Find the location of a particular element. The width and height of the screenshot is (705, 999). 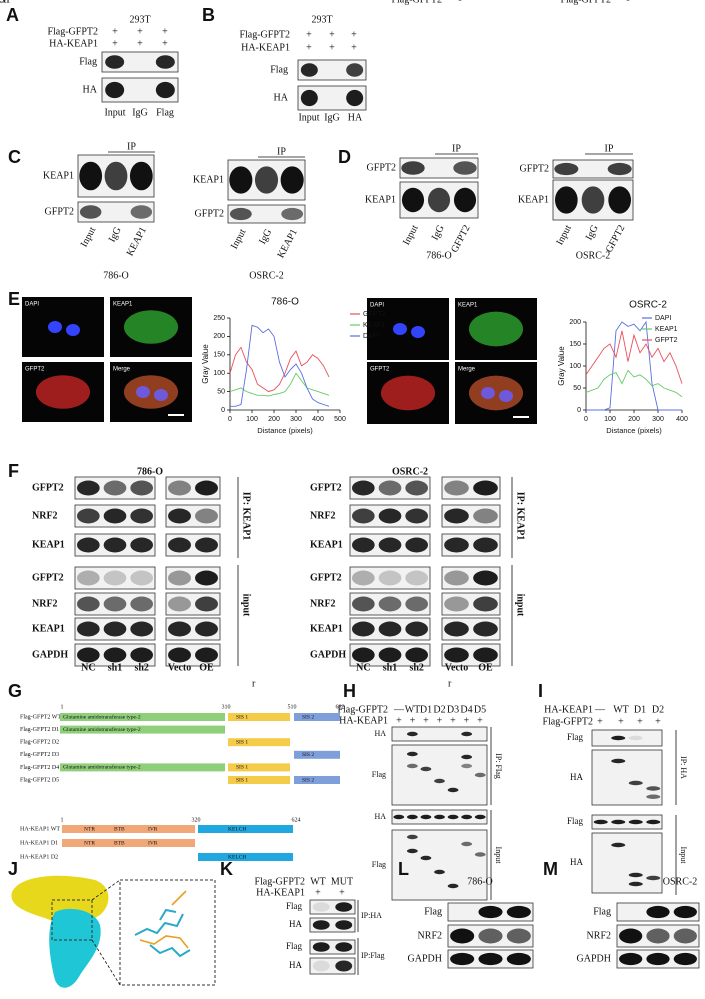

condition-mark: D3 is located at coordinates (453, 709).